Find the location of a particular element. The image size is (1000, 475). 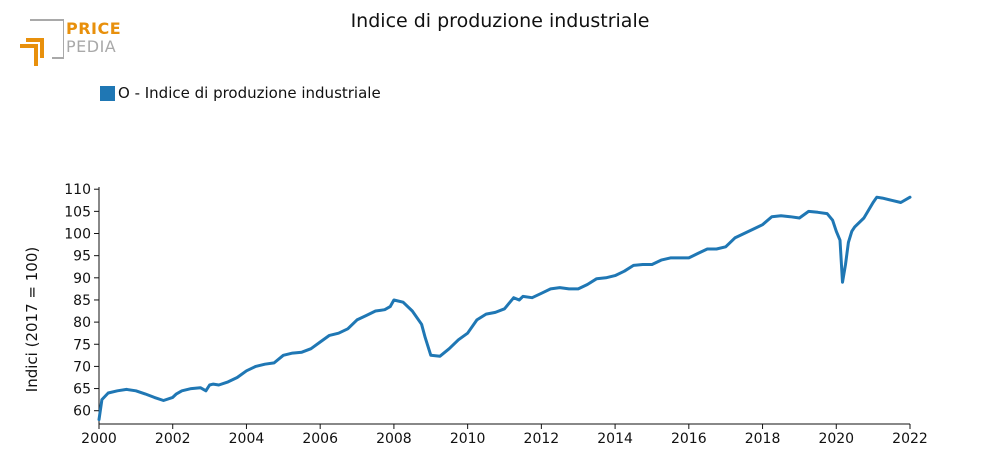

legend-swatch is located at coordinates (107, 93).